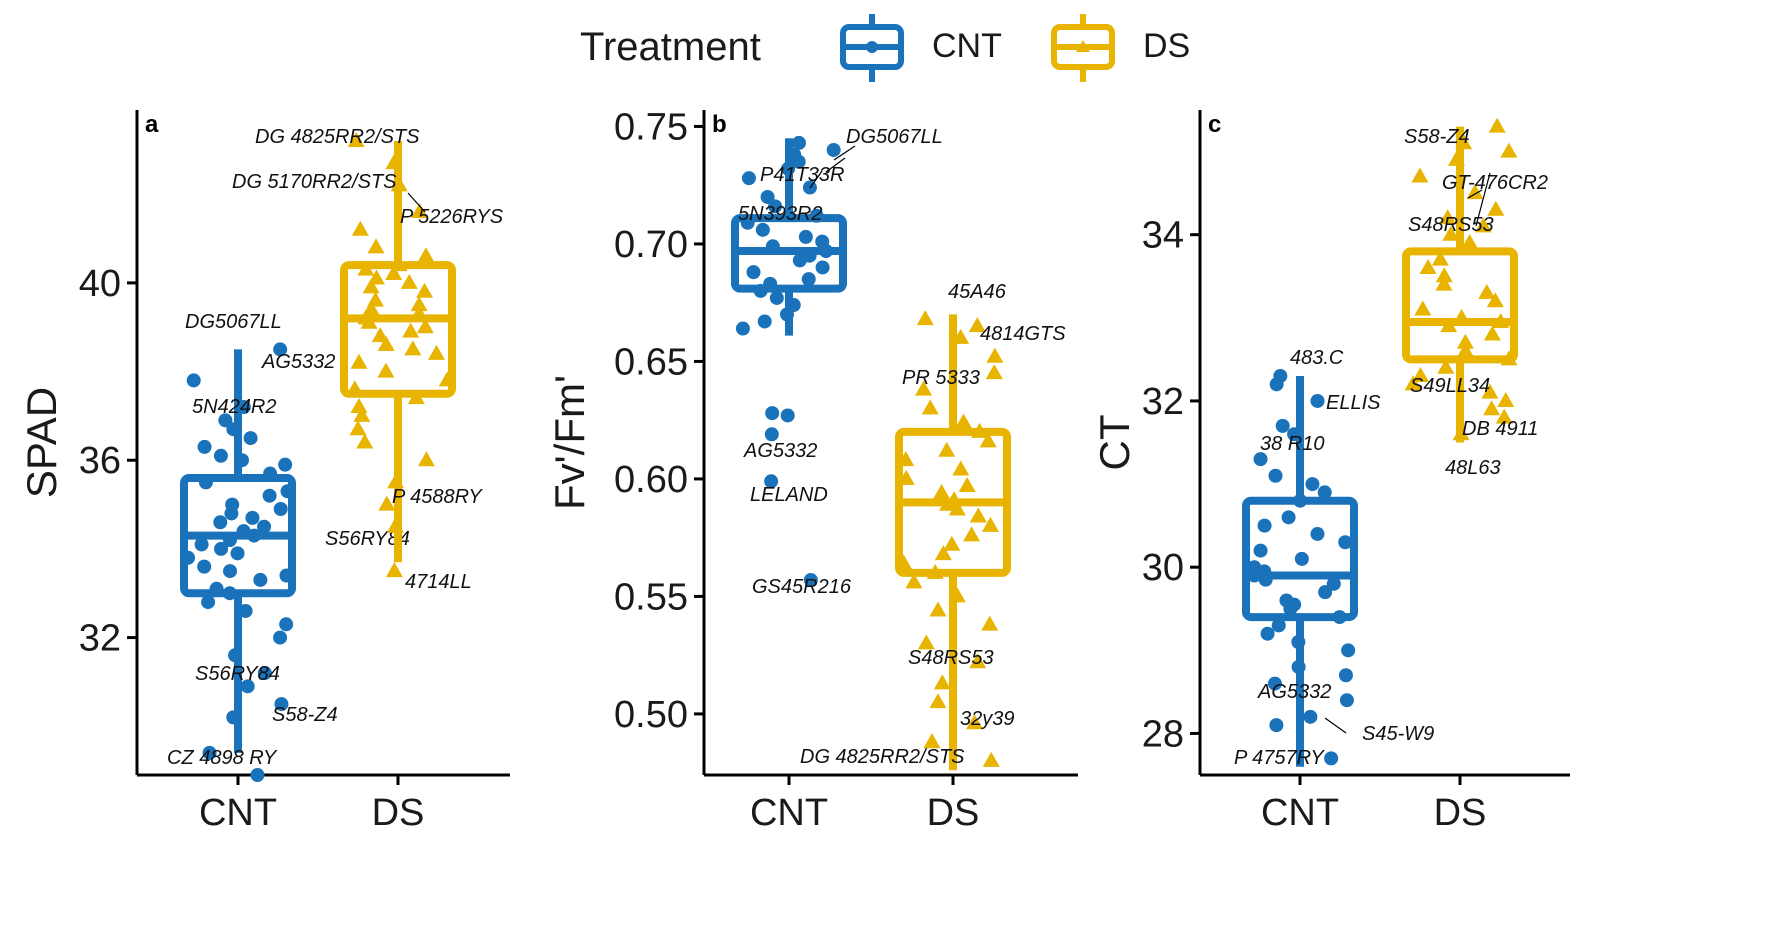  Describe the element at coordinates (1166, 46) in the screenshot. I see `legend-label-ds: DS` at that location.